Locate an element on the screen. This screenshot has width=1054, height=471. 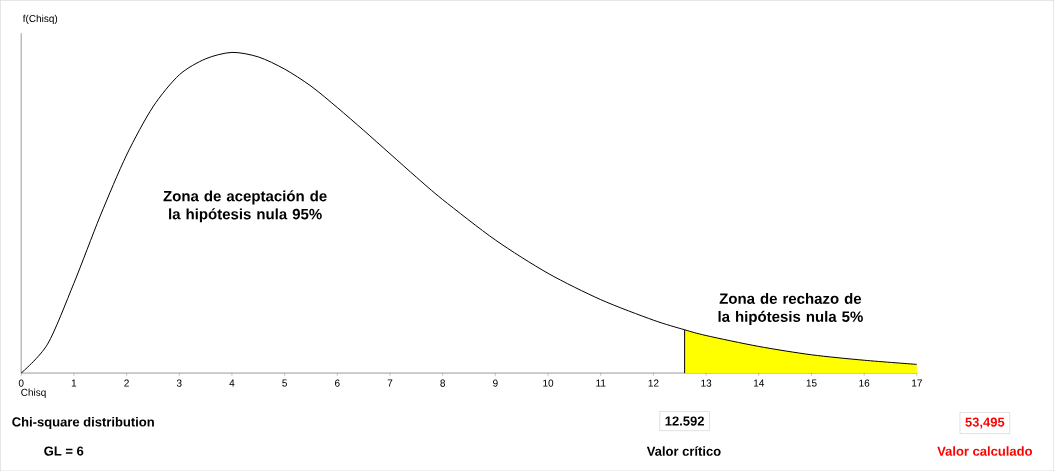
x-axis-title: Chisq is located at coordinates (33, 393).